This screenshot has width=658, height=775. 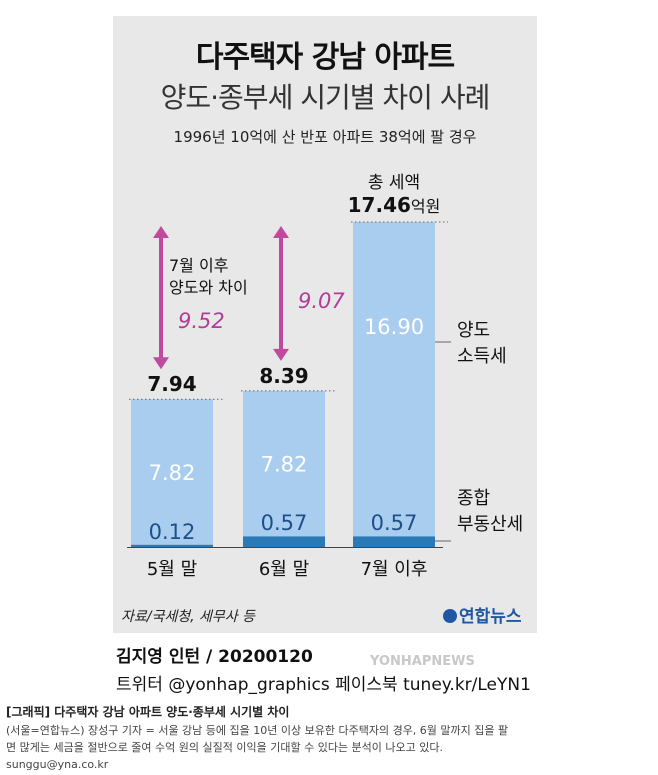 I want to click on difference-heading: 양도와 차이, so click(x=208, y=287).